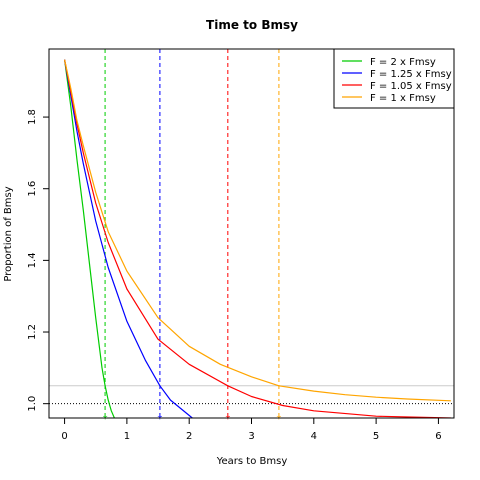 This screenshot has width=480, height=480. What do you see at coordinates (64, 436) in the screenshot?
I see `x-tick-label: 0` at bounding box center [64, 436].